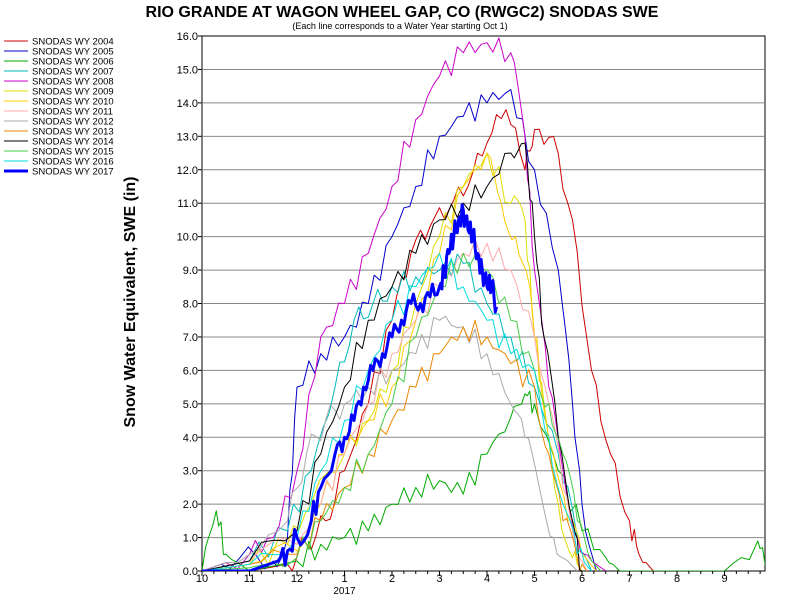 Image resolution: width=800 pixels, height=600 pixels. What do you see at coordinates (190, 438) in the screenshot?
I see `y-tick-label: 4.0` at bounding box center [190, 438].